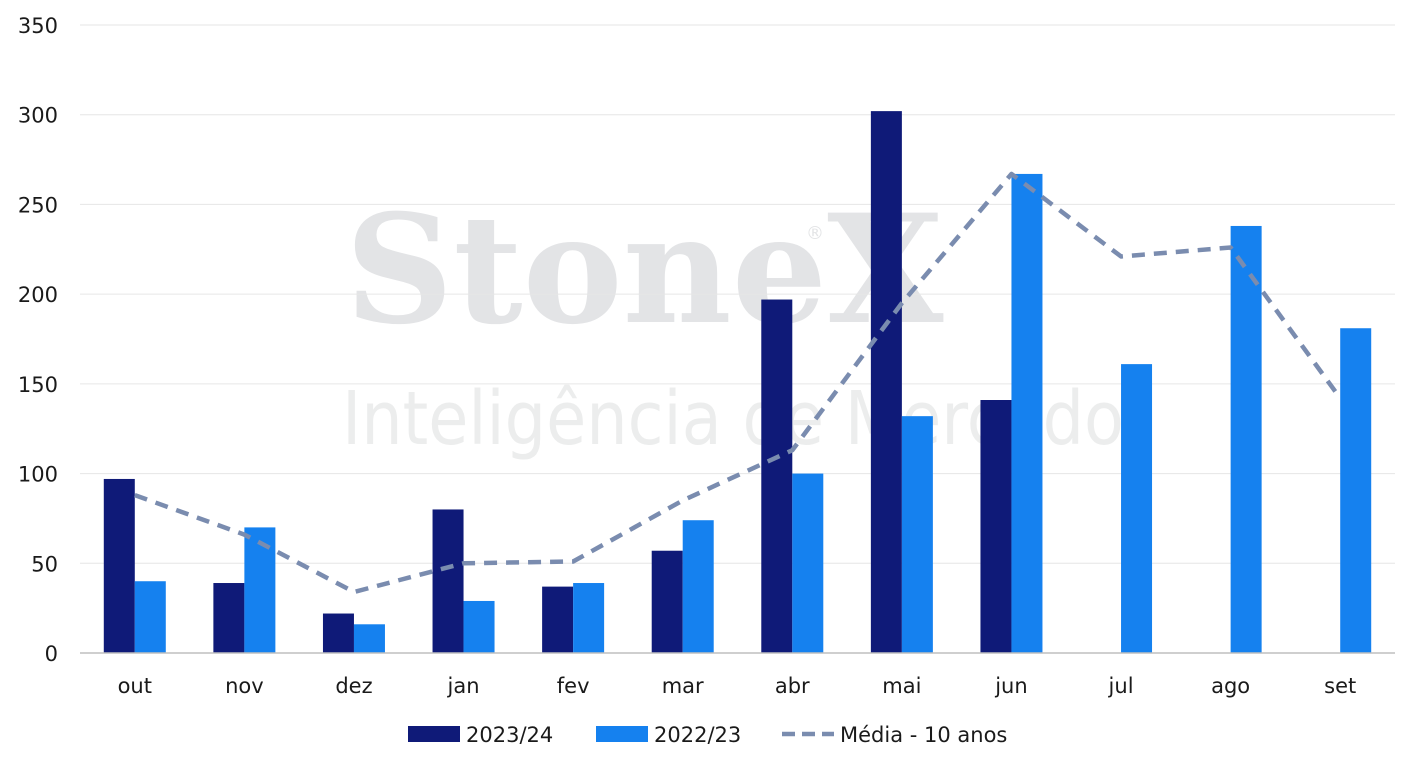 The height and width of the screenshot is (768, 1418). Describe the element at coordinates (1230, 686) in the screenshot. I see `x-tick-label: ago` at that location.